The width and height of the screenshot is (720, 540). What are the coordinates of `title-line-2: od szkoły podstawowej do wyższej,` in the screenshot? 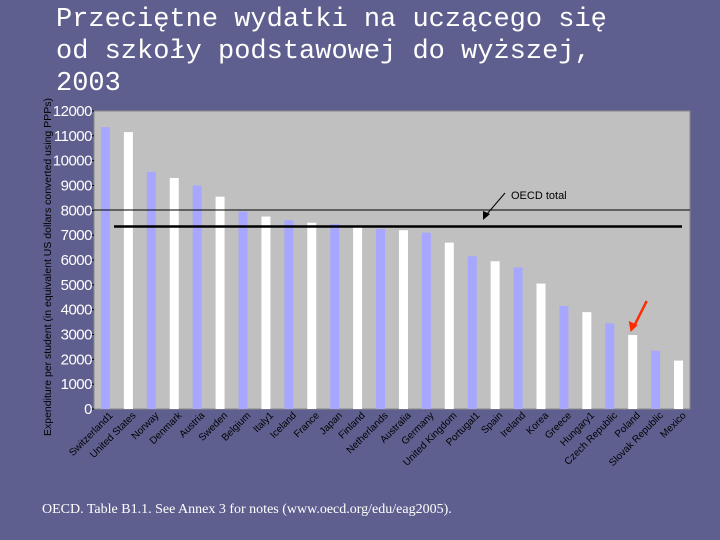 It's located at (323, 52).